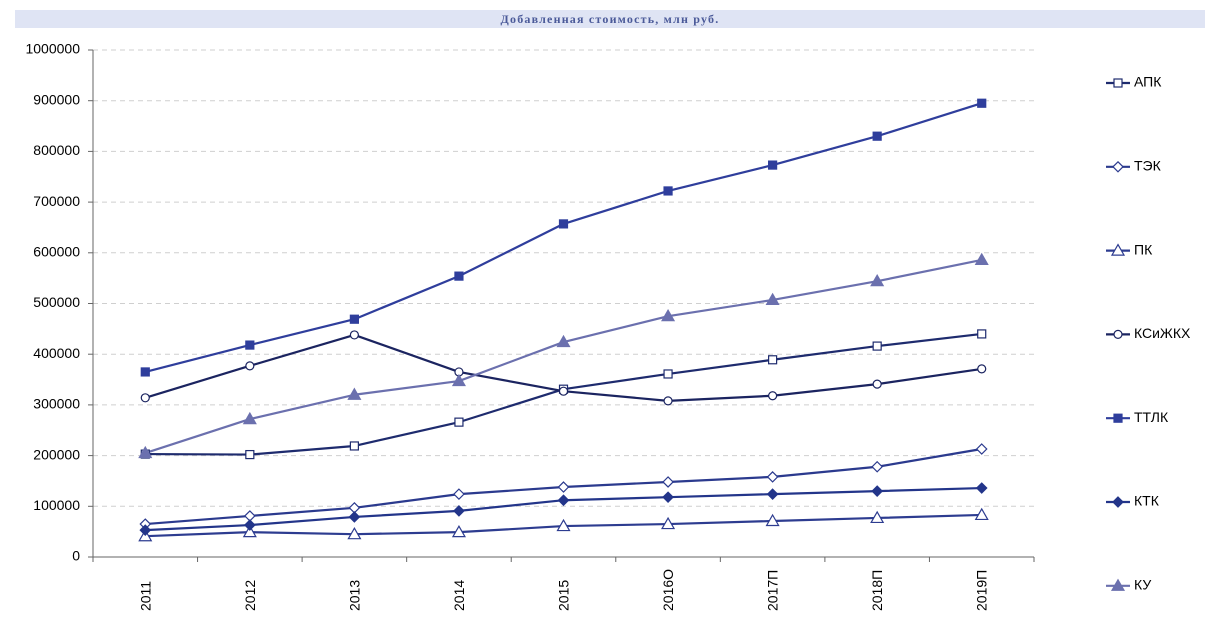 The width and height of the screenshot is (1218, 619). What do you see at coordinates (56, 353) in the screenshot?
I see `y-tick-label: 400000` at bounding box center [56, 353].